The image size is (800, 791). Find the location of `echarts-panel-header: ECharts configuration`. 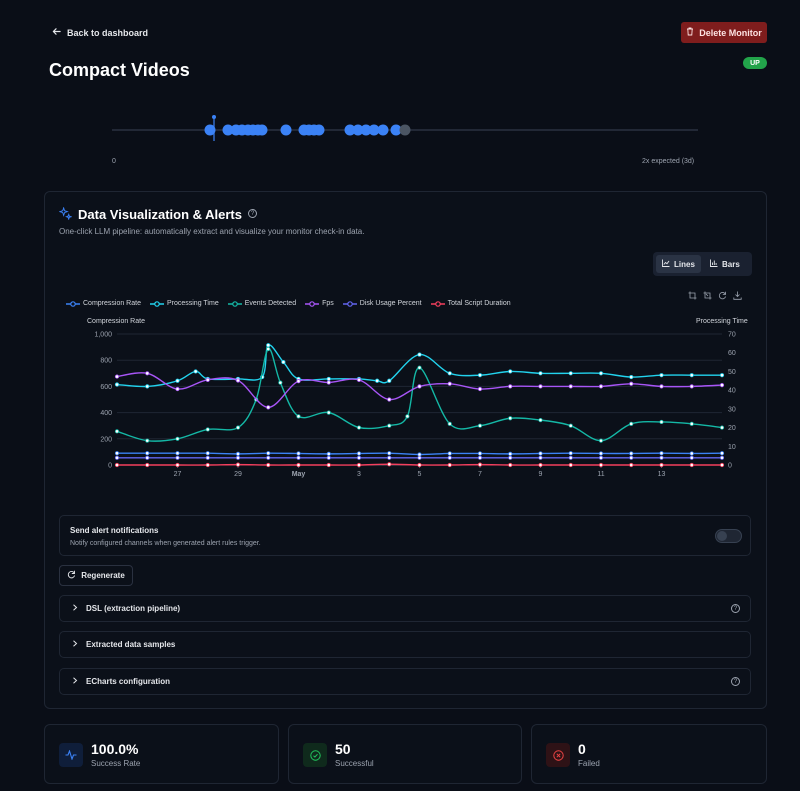

echarts-panel-header: ECharts configuration is located at coordinates (405, 681).